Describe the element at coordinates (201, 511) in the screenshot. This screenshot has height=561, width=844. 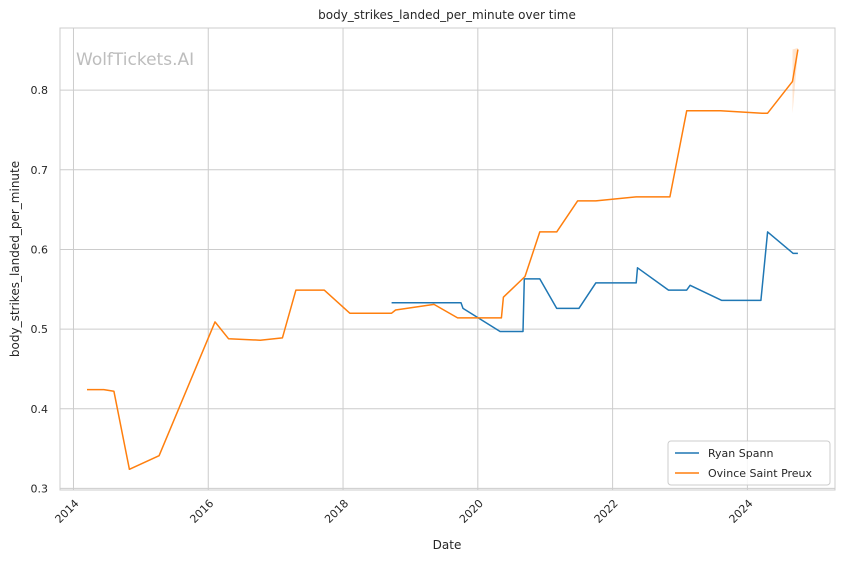
I see `x-tick-label: 2016` at that location.